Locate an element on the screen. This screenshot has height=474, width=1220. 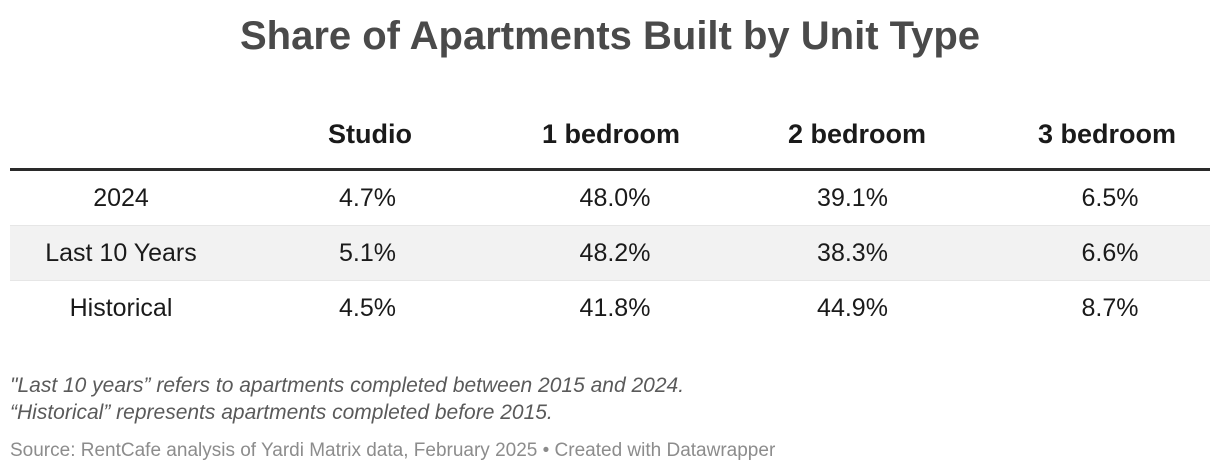
table-cell: 39.1% is located at coordinates (852, 198).